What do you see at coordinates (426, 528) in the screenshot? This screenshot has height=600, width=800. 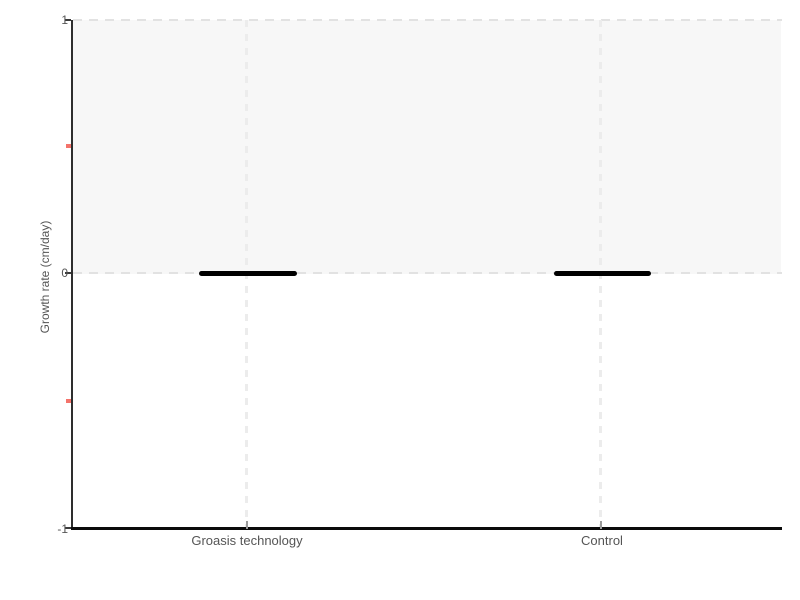 I see `x-axis-line` at bounding box center [426, 528].